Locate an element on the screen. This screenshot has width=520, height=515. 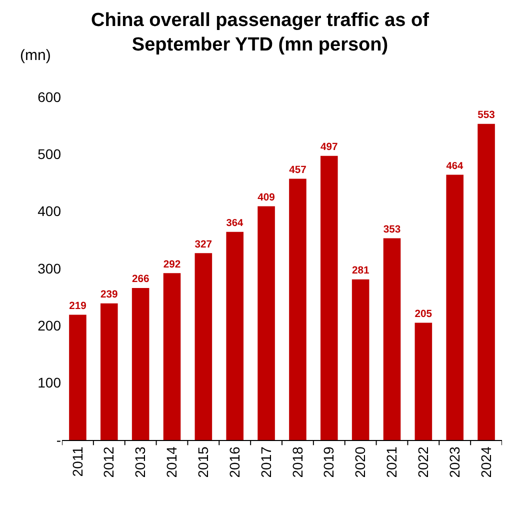
data-label: 219 is located at coordinates (78, 306).